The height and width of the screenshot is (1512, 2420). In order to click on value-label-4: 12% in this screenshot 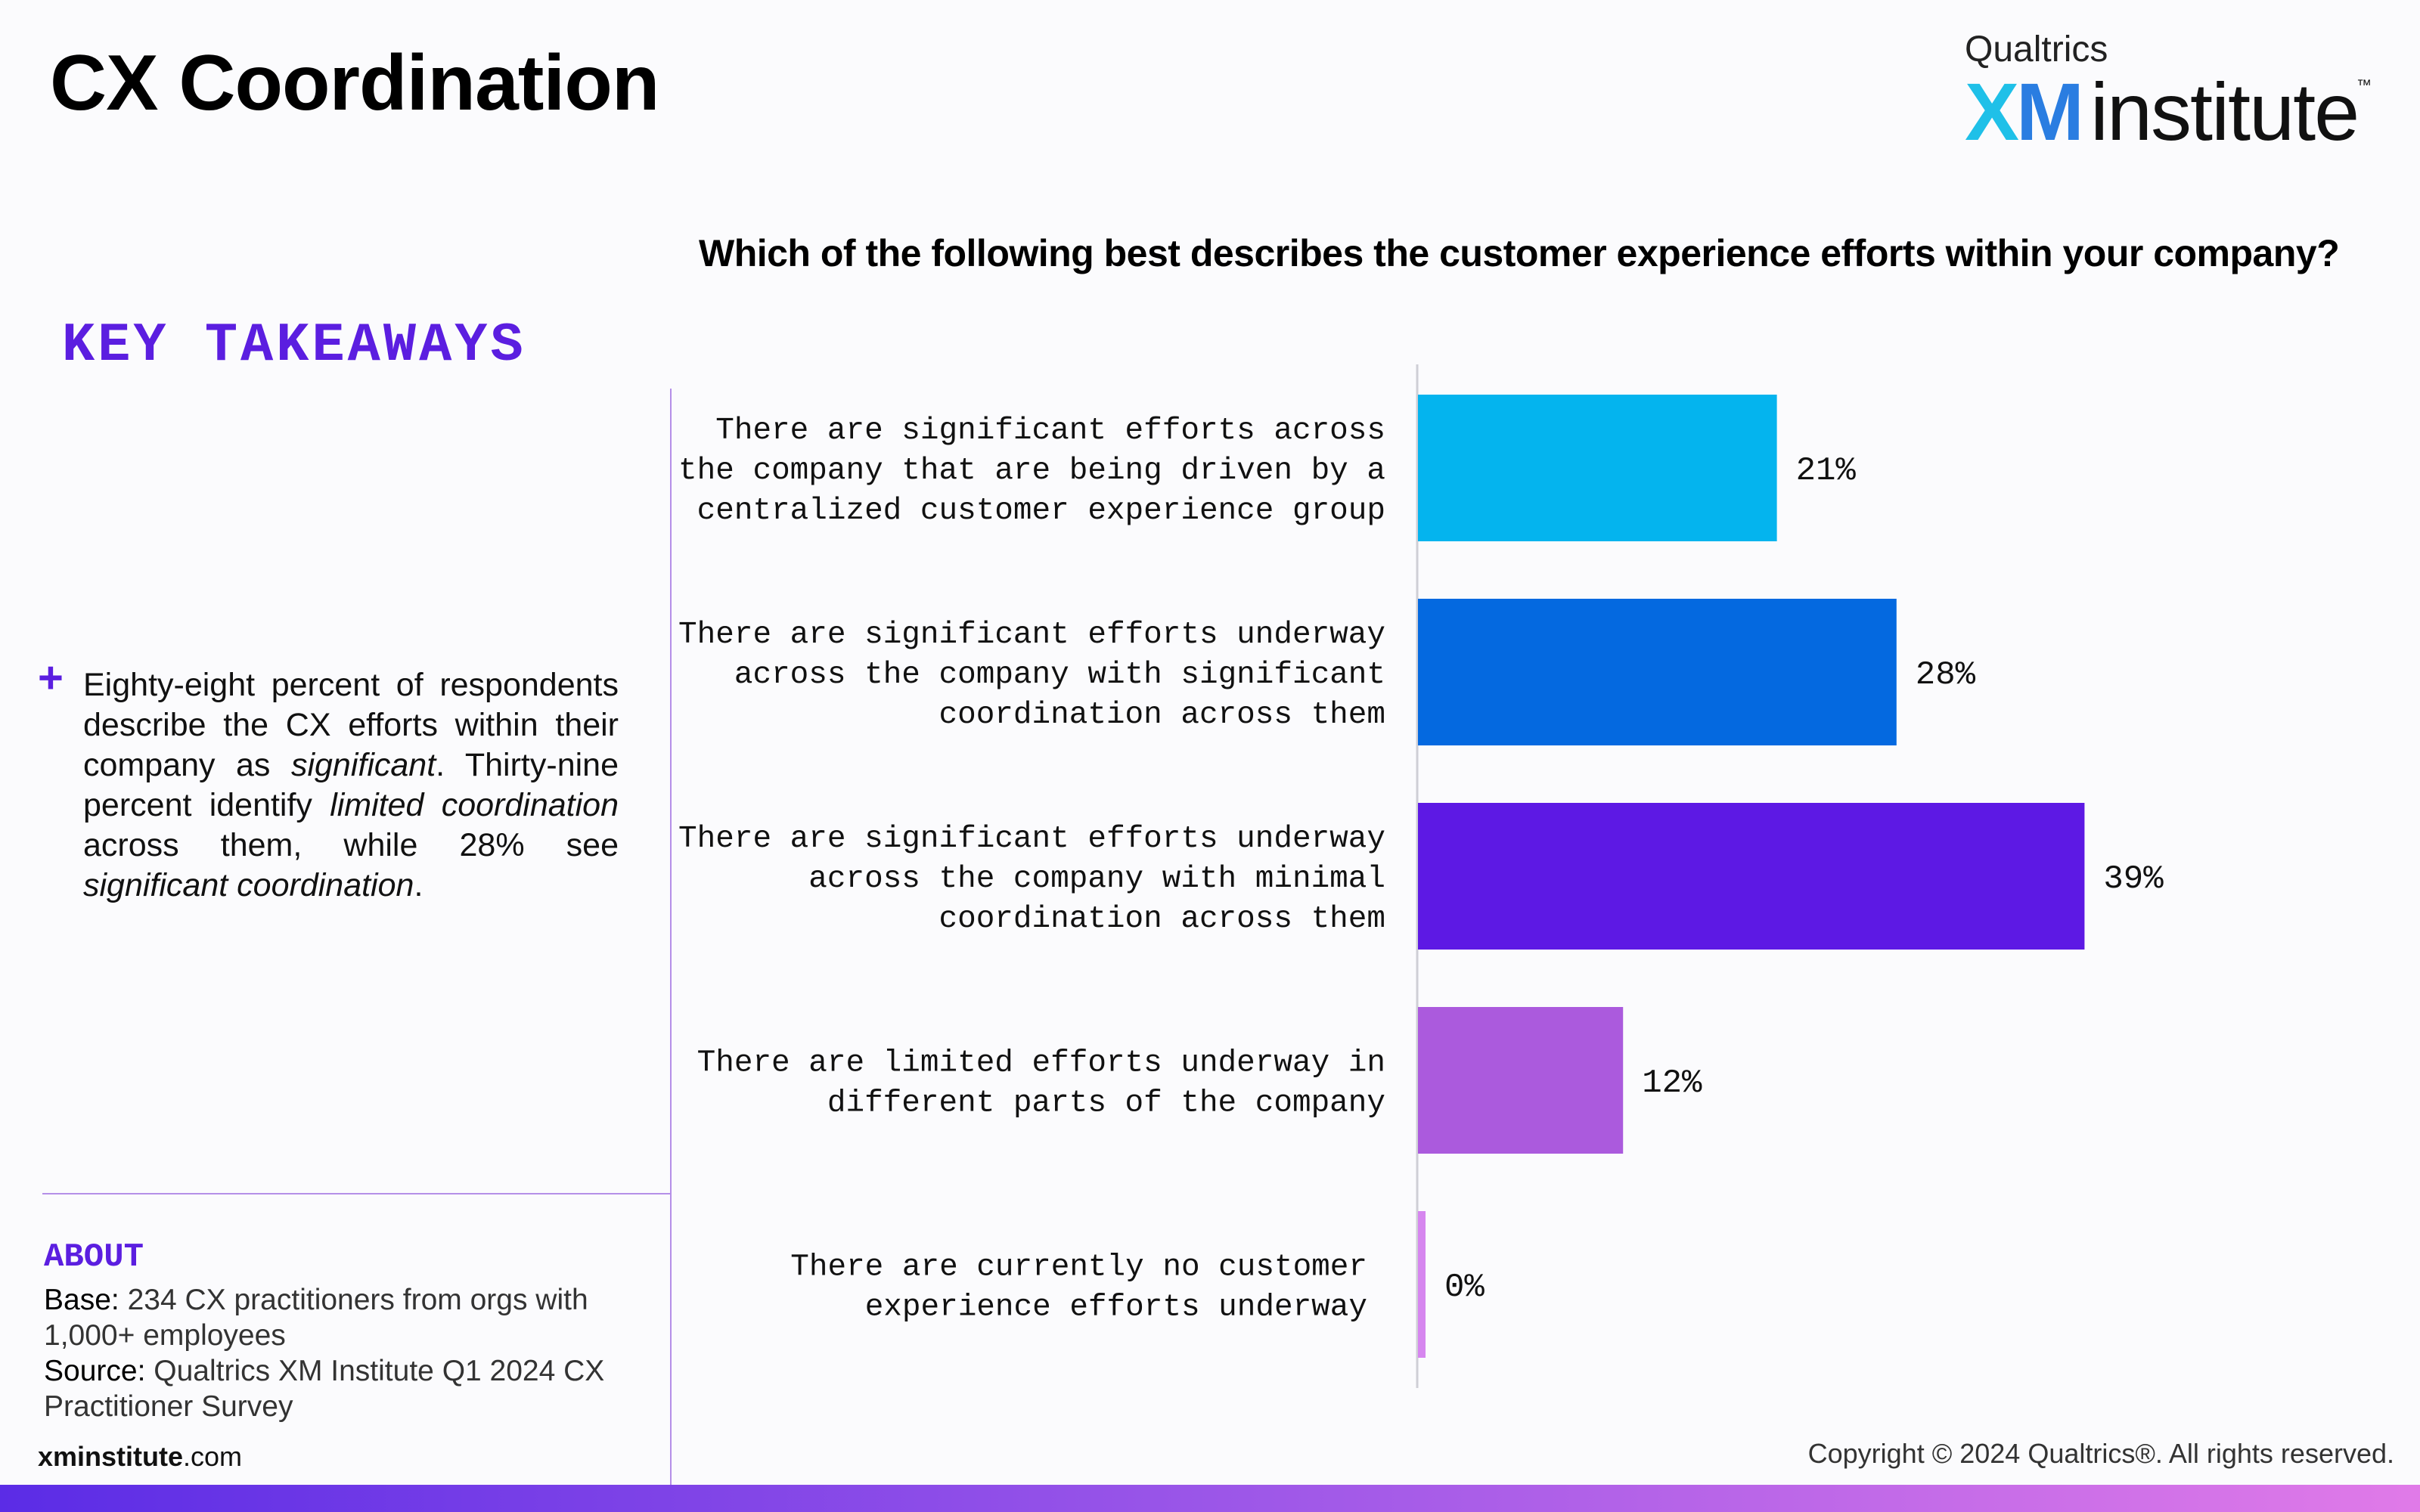, I will do `click(1672, 1083)`.